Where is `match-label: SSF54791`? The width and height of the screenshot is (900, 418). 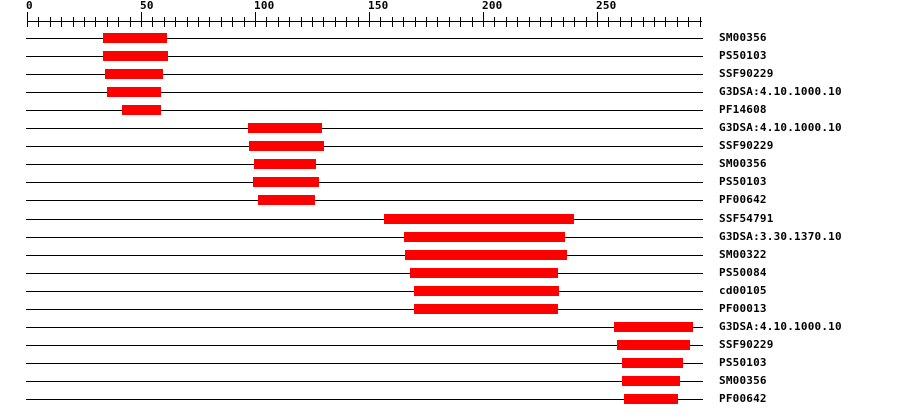
match-label: SSF54791 is located at coordinates (746, 218).